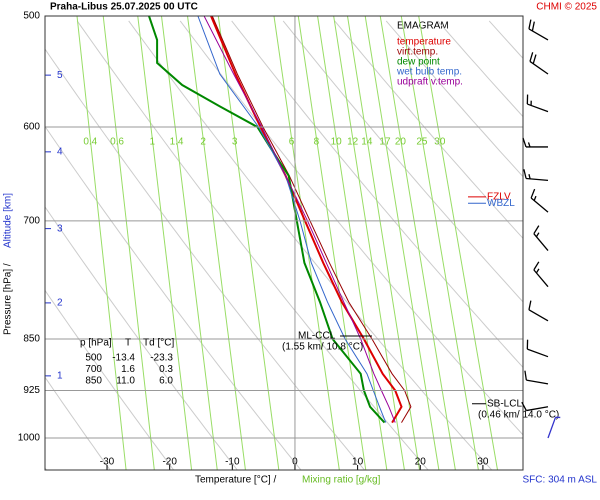 The height and width of the screenshot is (500, 600). What do you see at coordinates (158, 343) in the screenshot?
I see `table-header: Td [°C]` at bounding box center [158, 343].